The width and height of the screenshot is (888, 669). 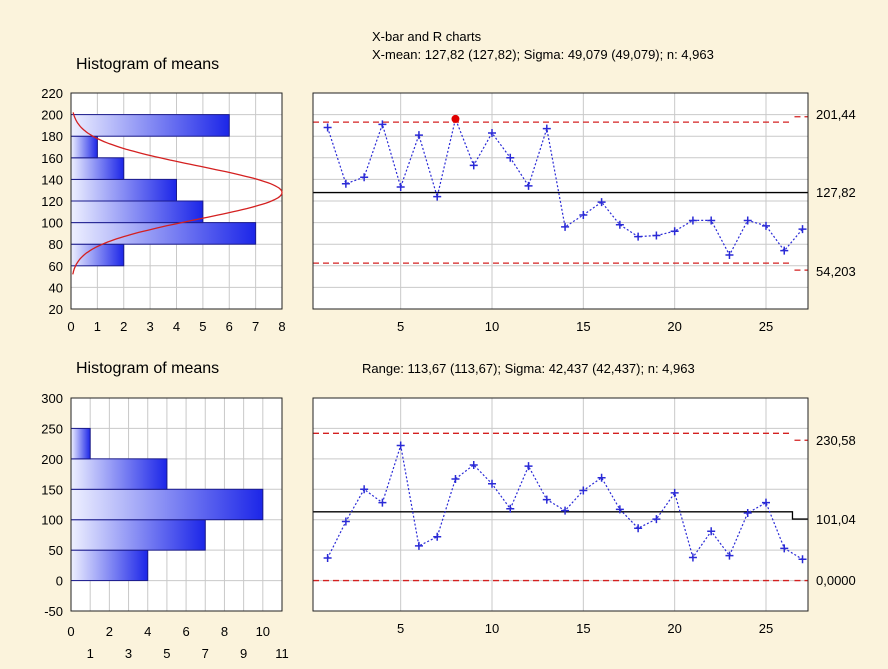 I want to click on x-tick-label: 10, so click(x=492, y=628).